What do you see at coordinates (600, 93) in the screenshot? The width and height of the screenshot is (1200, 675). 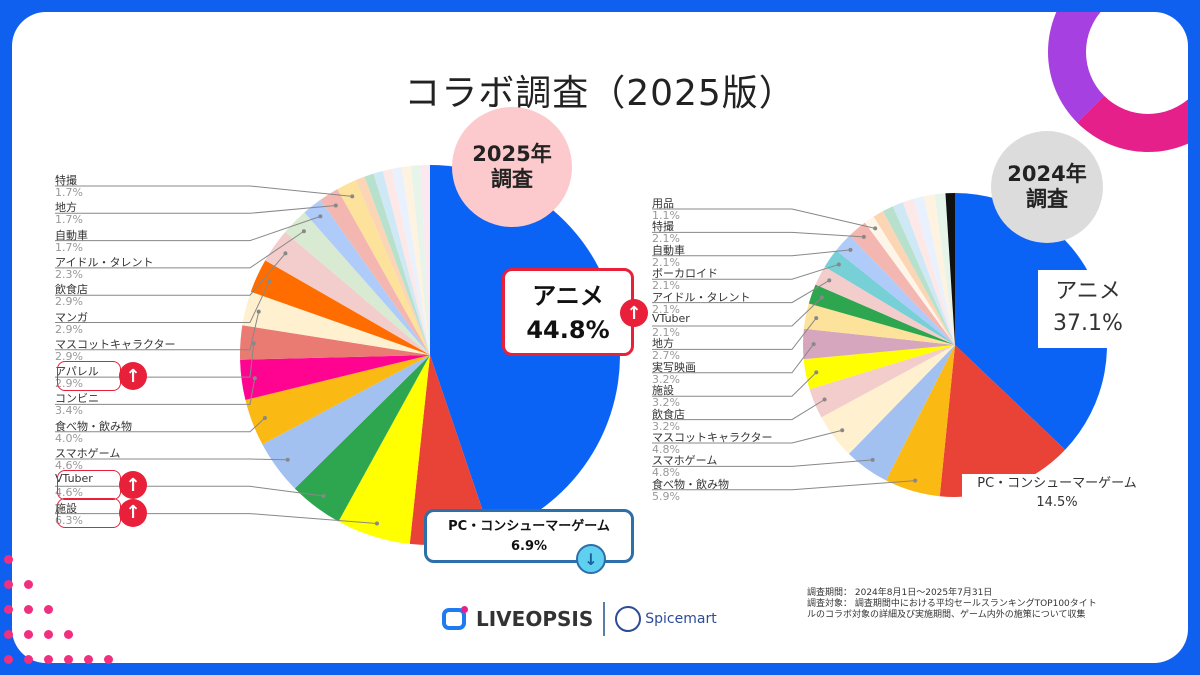 I see `page-title: コラボ調査（2025版）` at bounding box center [600, 93].